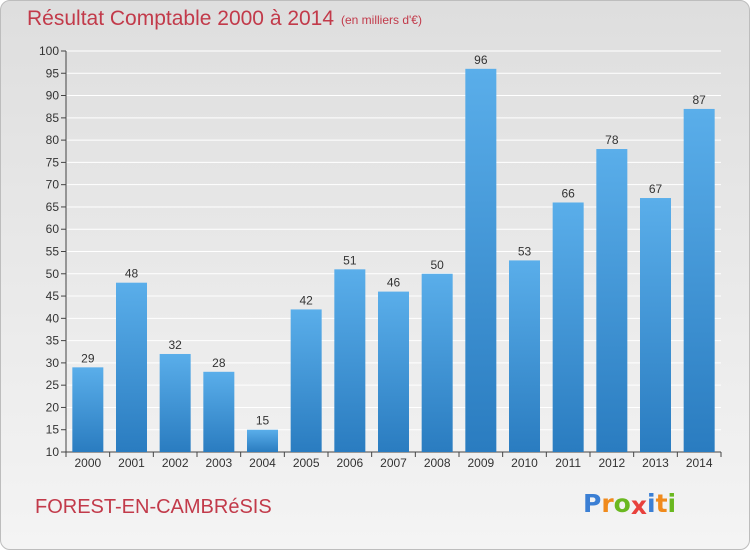 The height and width of the screenshot is (550, 750). What do you see at coordinates (437, 463) in the screenshot?
I see `x-tick-label: 2008` at bounding box center [437, 463].